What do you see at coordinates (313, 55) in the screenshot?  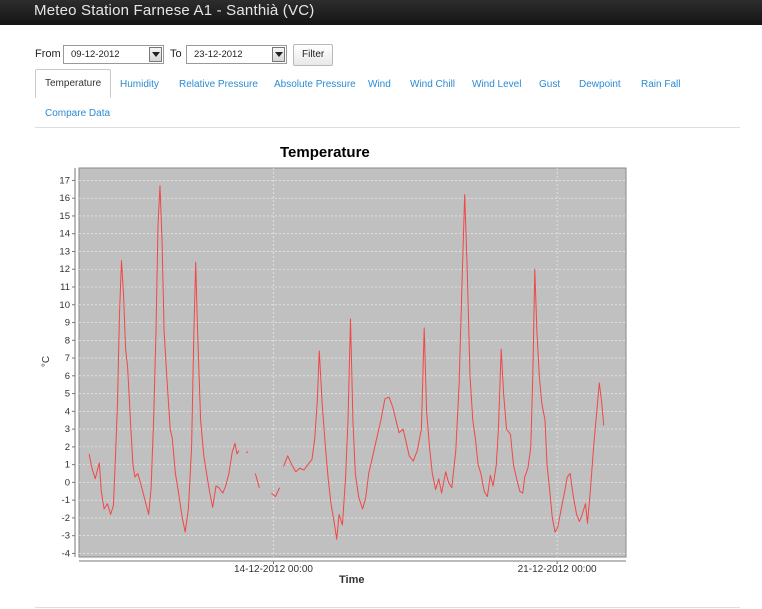 I see `filter-button: Filter` at bounding box center [313, 55].